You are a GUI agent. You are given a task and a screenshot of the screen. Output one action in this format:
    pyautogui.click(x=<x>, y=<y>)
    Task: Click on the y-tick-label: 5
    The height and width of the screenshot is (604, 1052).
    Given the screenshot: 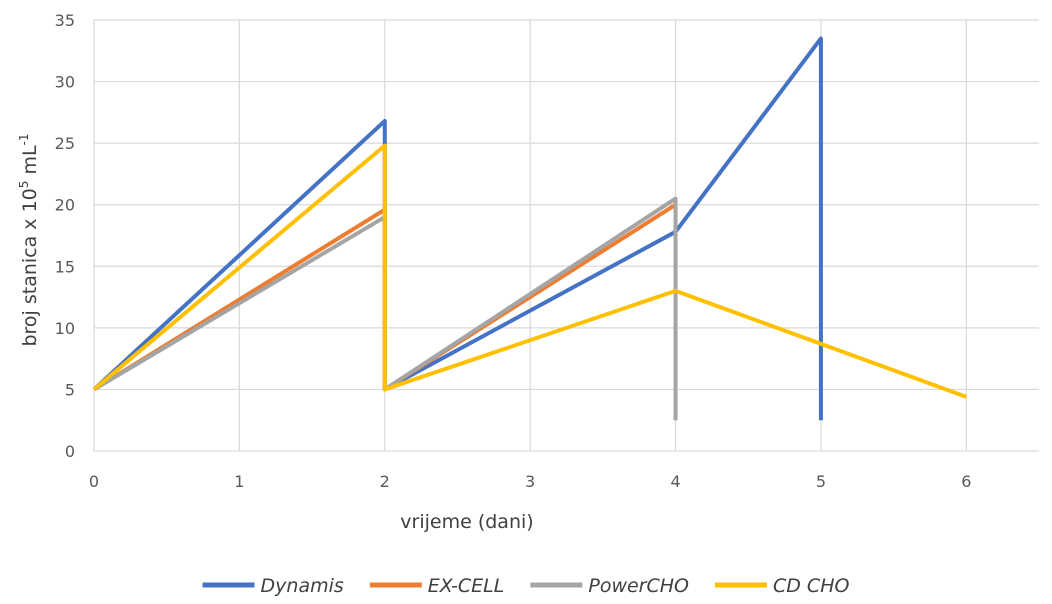 What is the action you would take?
    pyautogui.click(x=70, y=389)
    